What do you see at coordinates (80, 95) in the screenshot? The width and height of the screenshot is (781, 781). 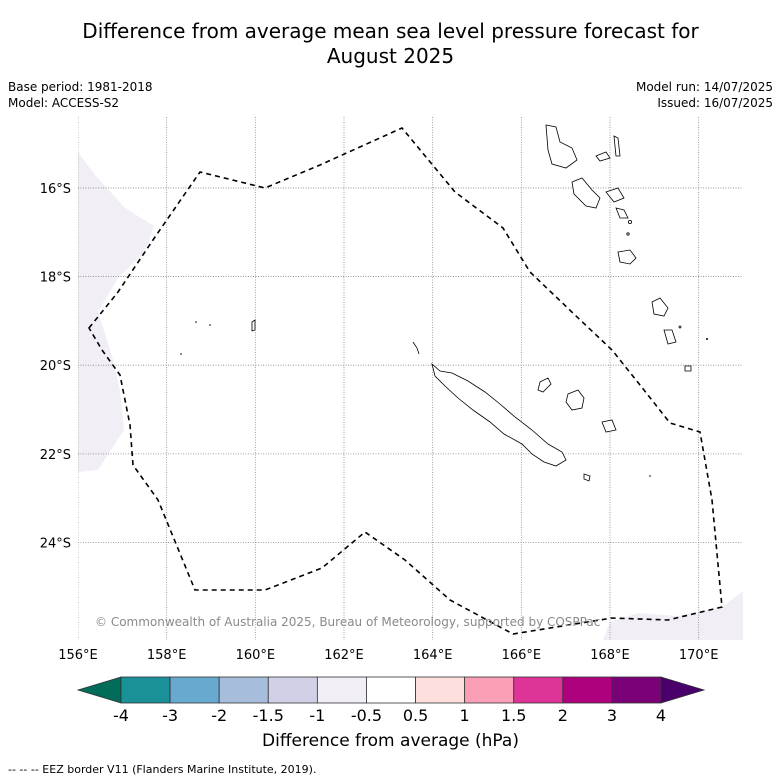 I see `model-info: Base period: 1981-2018 Model: ACCESS-S2` at bounding box center [80, 95].